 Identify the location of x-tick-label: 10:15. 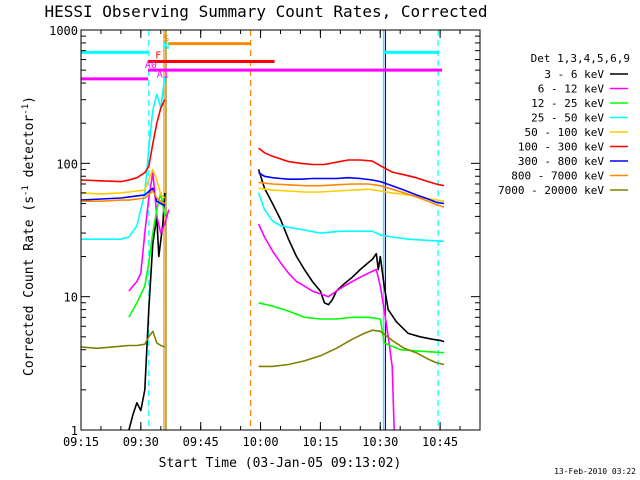
(320, 442).